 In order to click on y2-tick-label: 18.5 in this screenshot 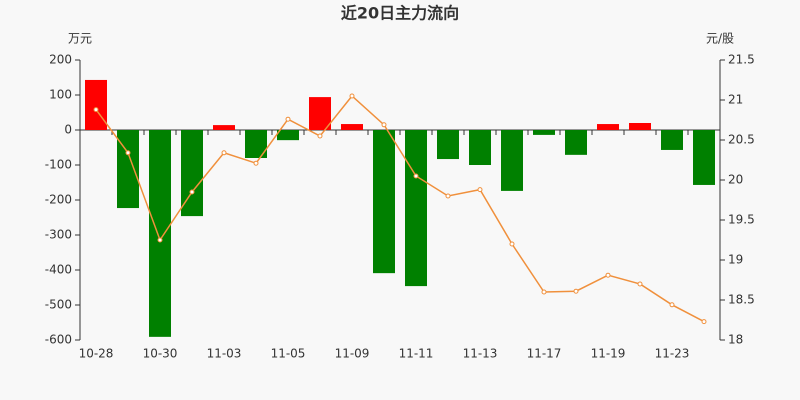, I will do `click(741, 300)`.